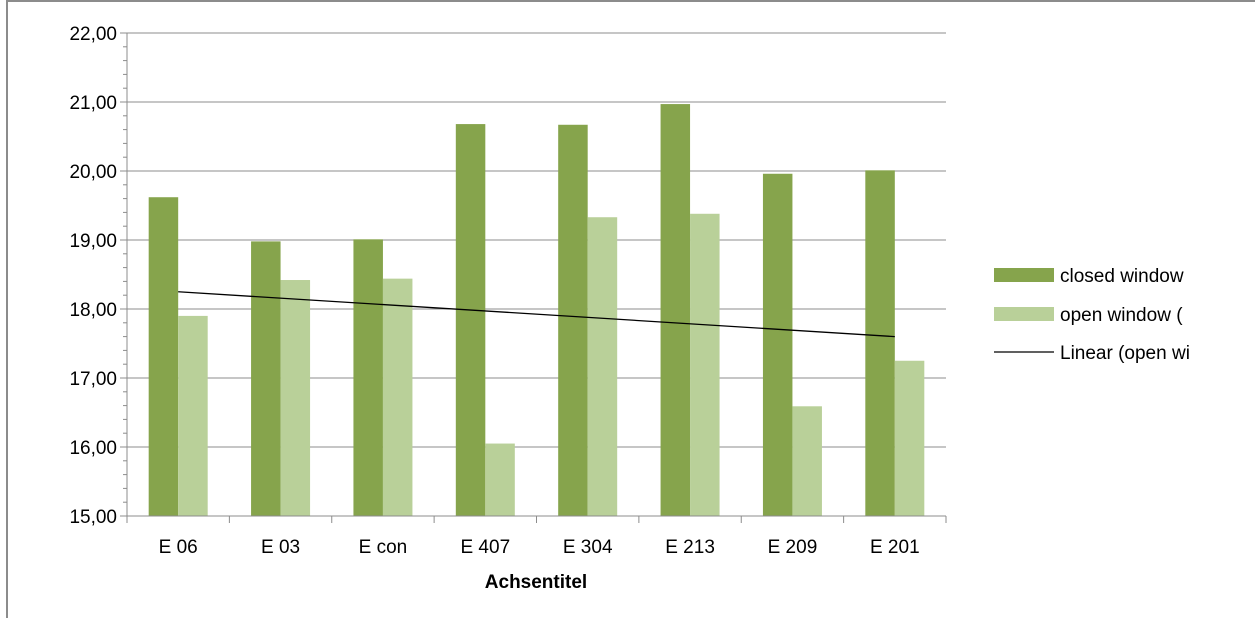 This screenshot has width=1255, height=618. What do you see at coordinates (178, 547) in the screenshot?
I see `x-tick-label: E 06` at bounding box center [178, 547].